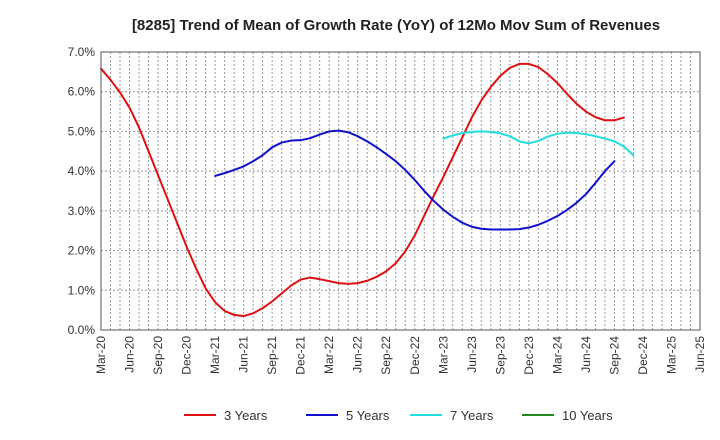 The height and width of the screenshot is (440, 720). What do you see at coordinates (529, 355) in the screenshot?
I see `x-tick-label: Dec-23` at bounding box center [529, 355].